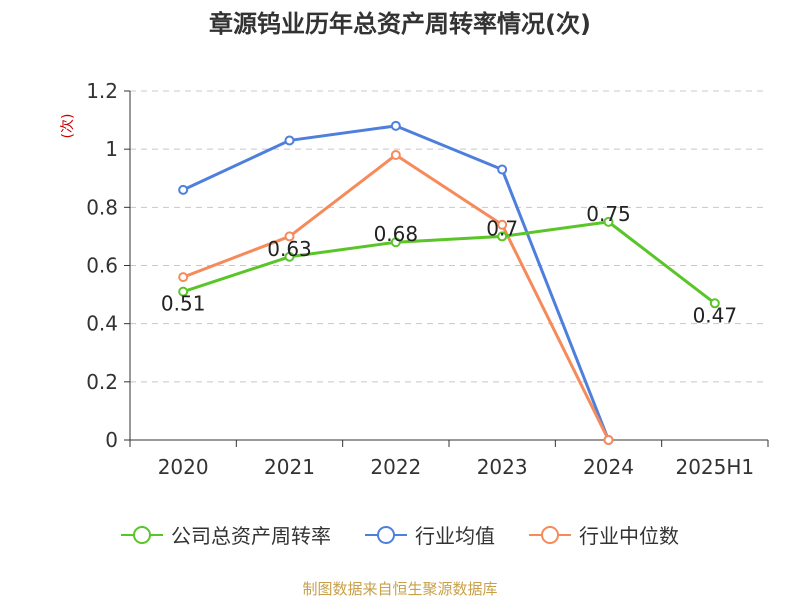 This screenshot has height=600, width=800. Describe the element at coordinates (395, 467) in the screenshot. I see `x-tick-label: 2022` at that location.